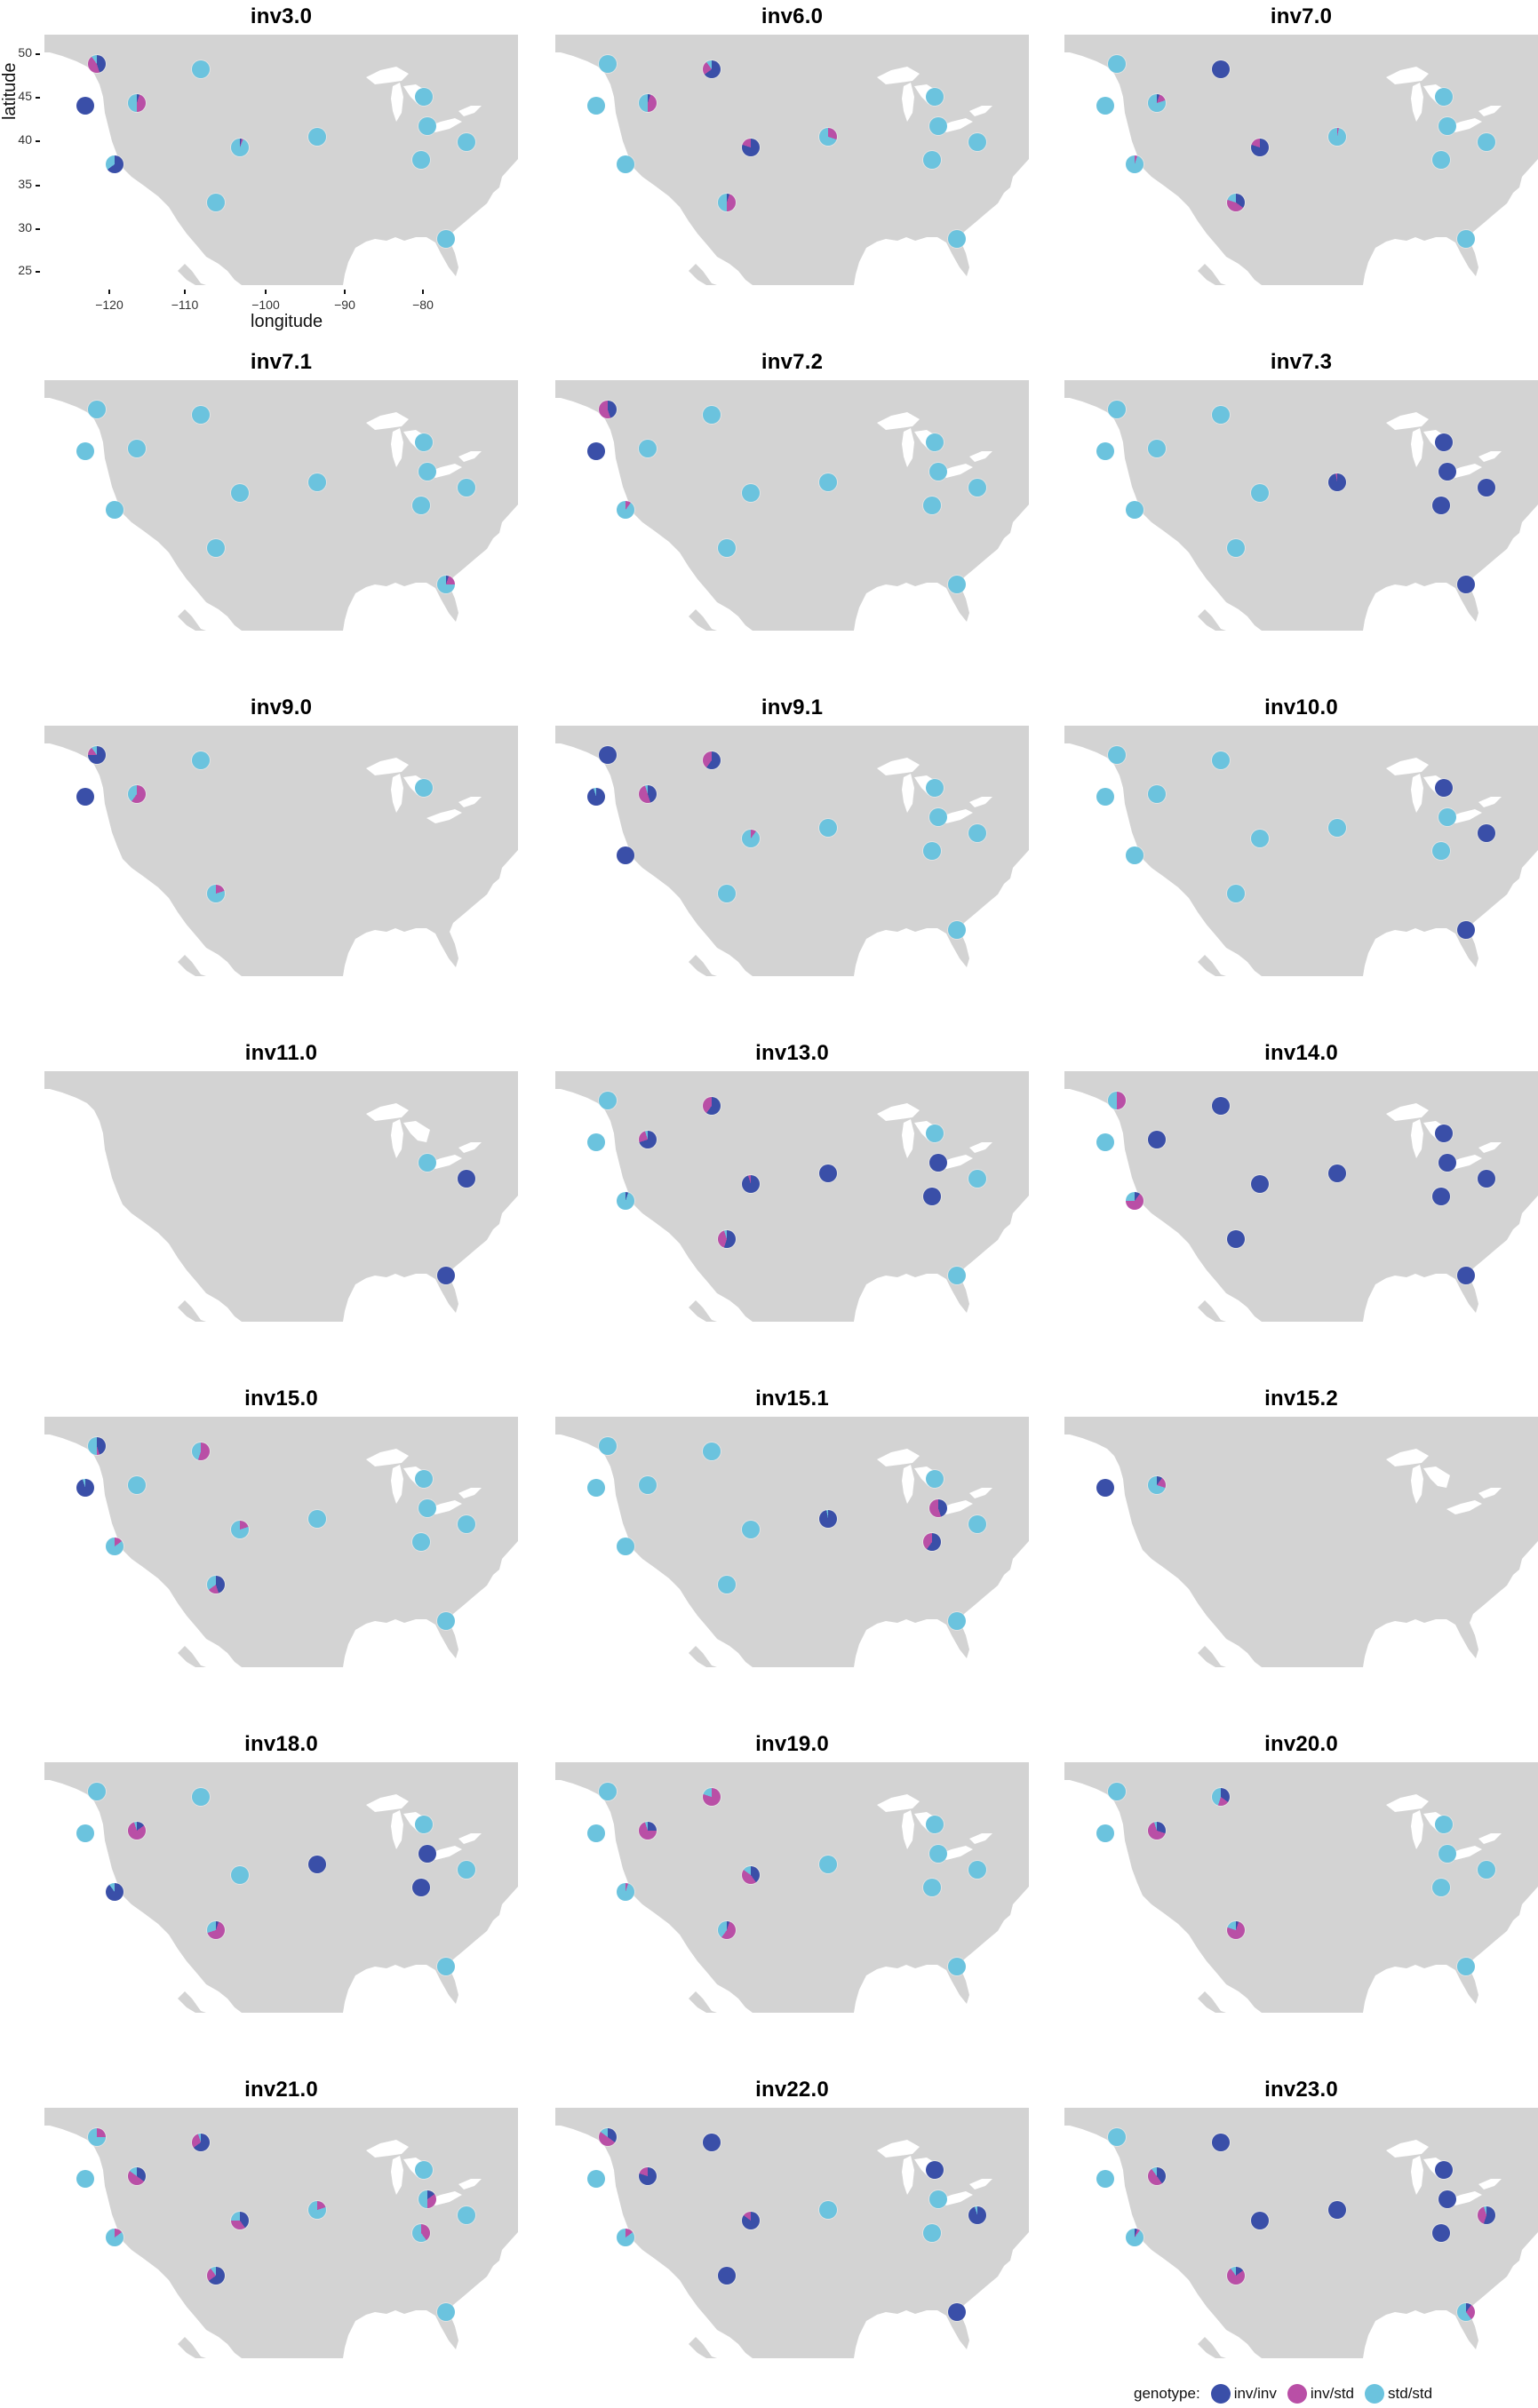 The height and width of the screenshot is (2408, 1538). Describe the element at coordinates (22, 227) in the screenshot. I see `y-tick-label: 30` at that location.